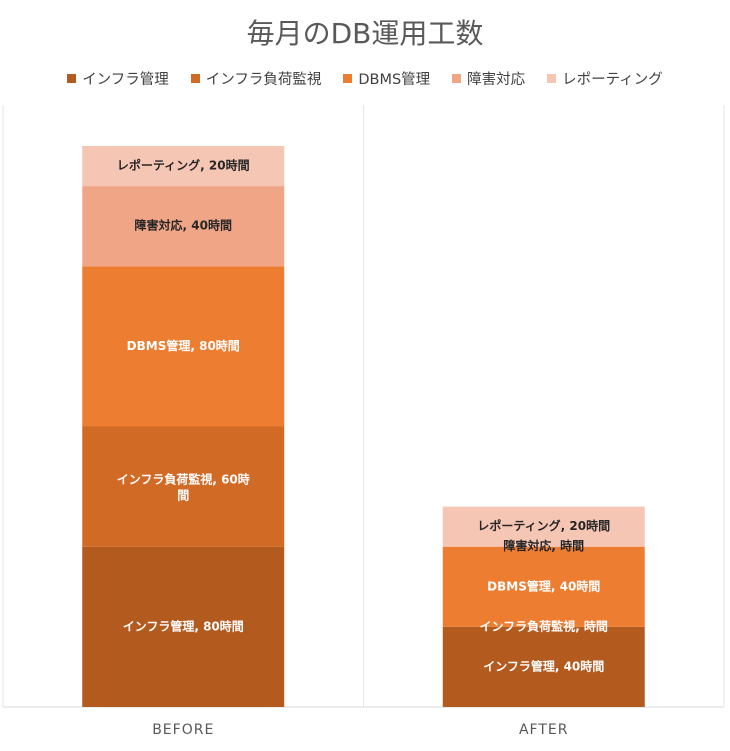 The image size is (730, 751). I want to click on data-label: DBMS管理, 40時間, so click(543, 585).